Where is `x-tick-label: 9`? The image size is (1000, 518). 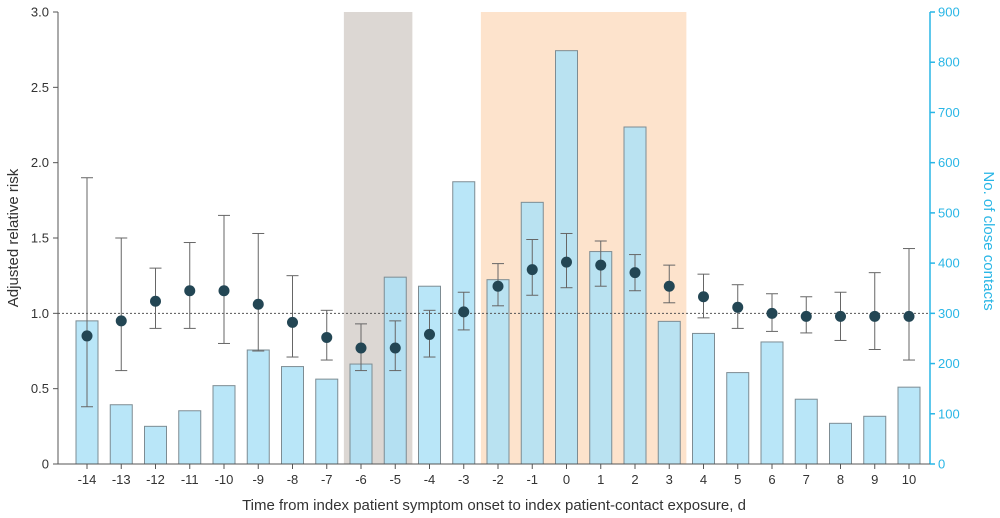
x-tick-label: 9 is located at coordinates (874, 479).